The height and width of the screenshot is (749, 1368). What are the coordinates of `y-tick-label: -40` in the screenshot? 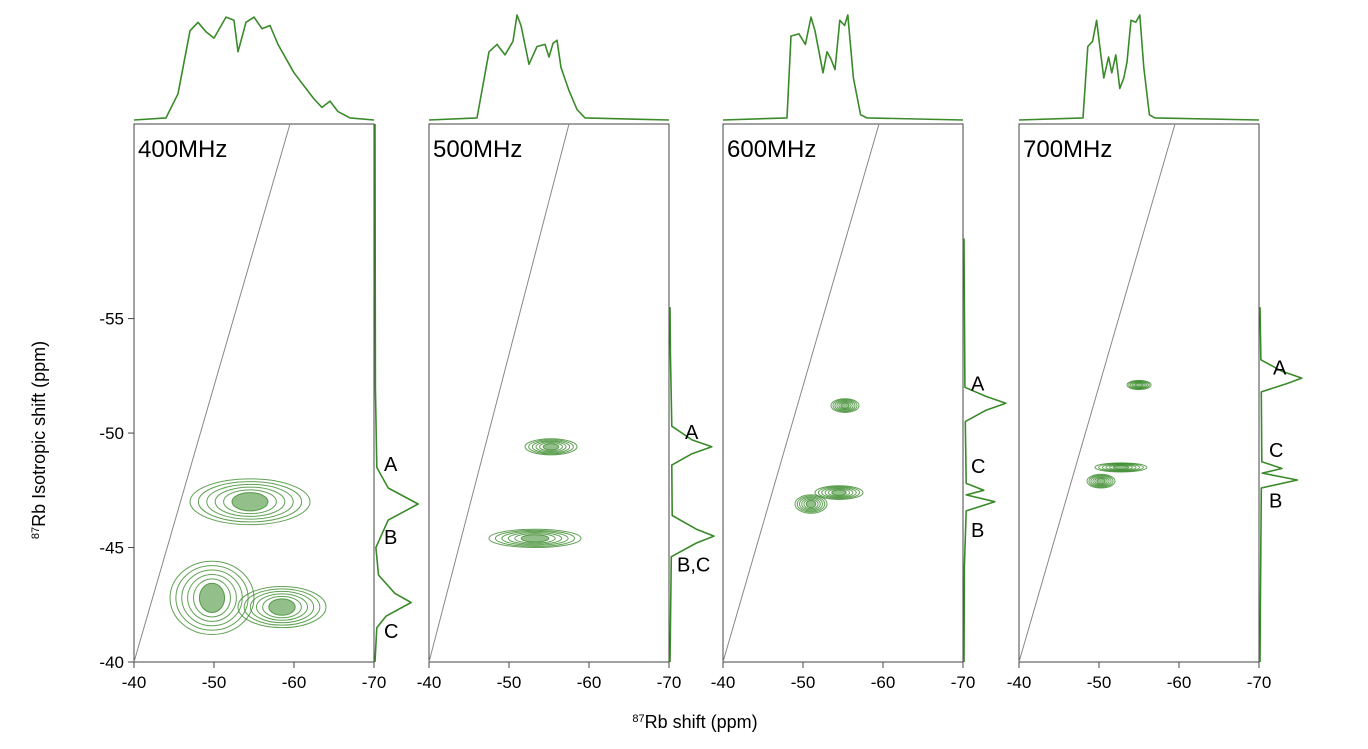 It's located at (111, 662).